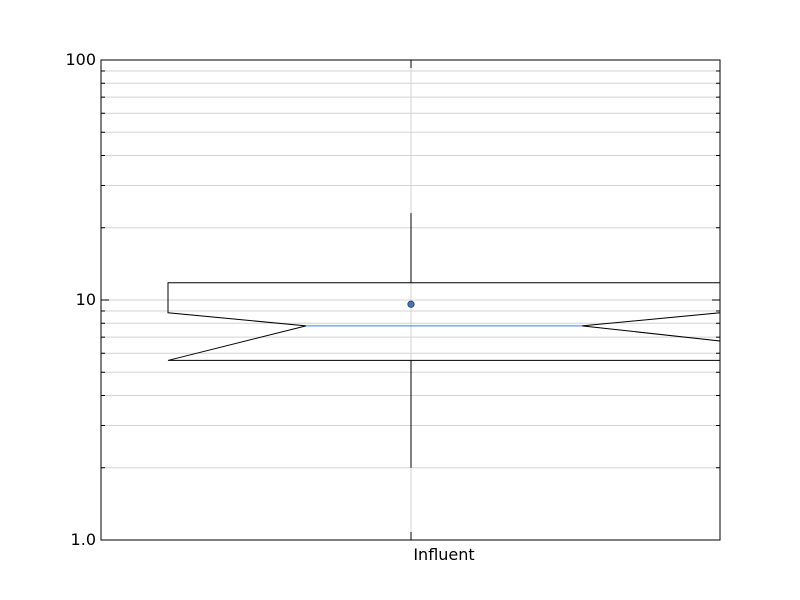  I want to click on x-tick-label-influent: Influent, so click(443, 554).